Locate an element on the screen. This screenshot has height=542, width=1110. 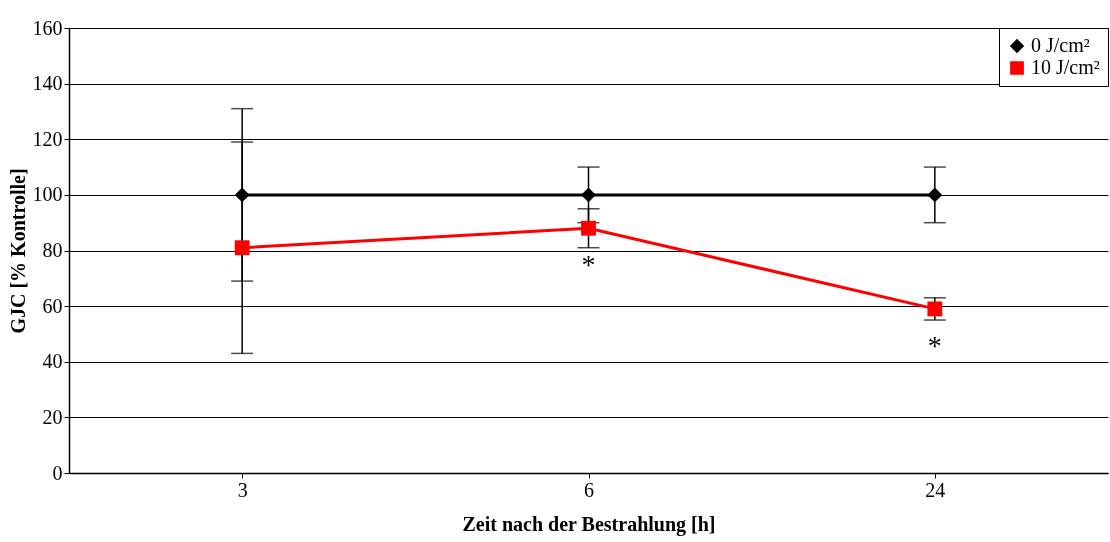
y-tick-label: 60 is located at coordinates (52, 305).